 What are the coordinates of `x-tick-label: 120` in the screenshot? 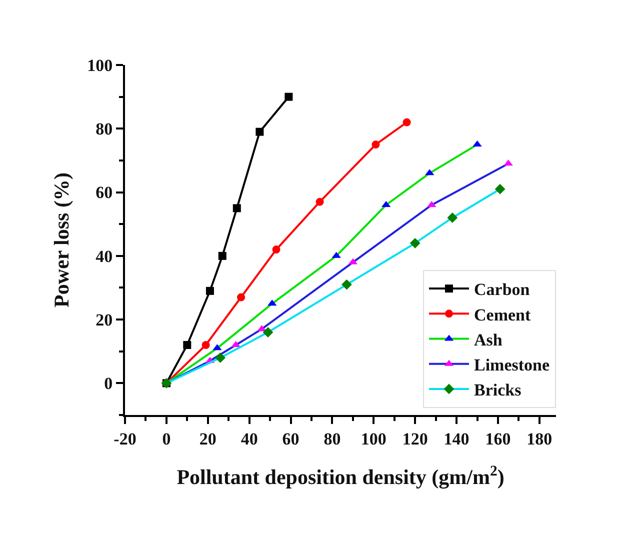 It's located at (415, 438).